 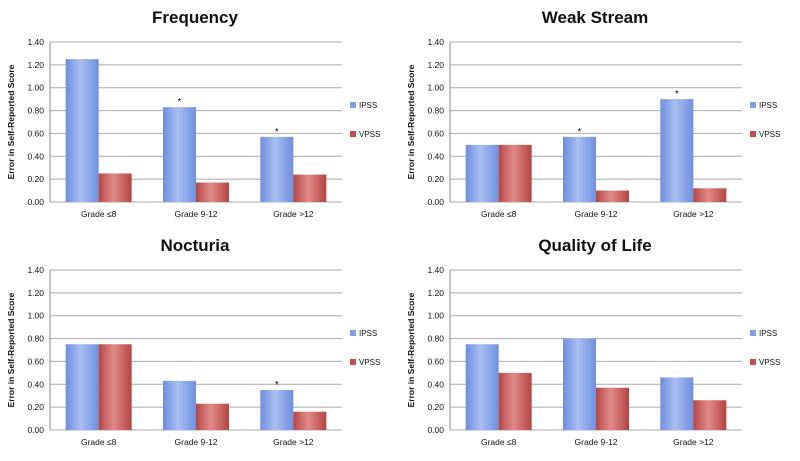 What do you see at coordinates (196, 245) in the screenshot?
I see `chart-title: Nocturia` at bounding box center [196, 245].